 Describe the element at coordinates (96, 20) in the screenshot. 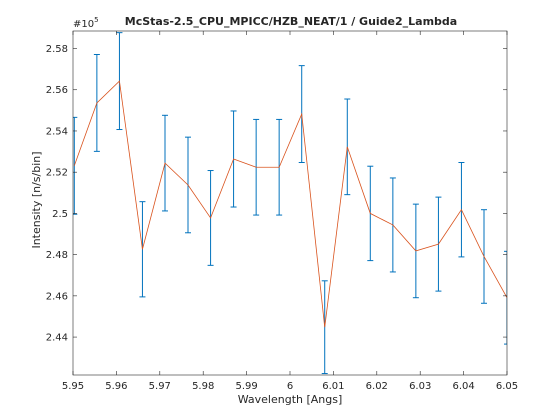

I see `exponent-power: 5` at that location.